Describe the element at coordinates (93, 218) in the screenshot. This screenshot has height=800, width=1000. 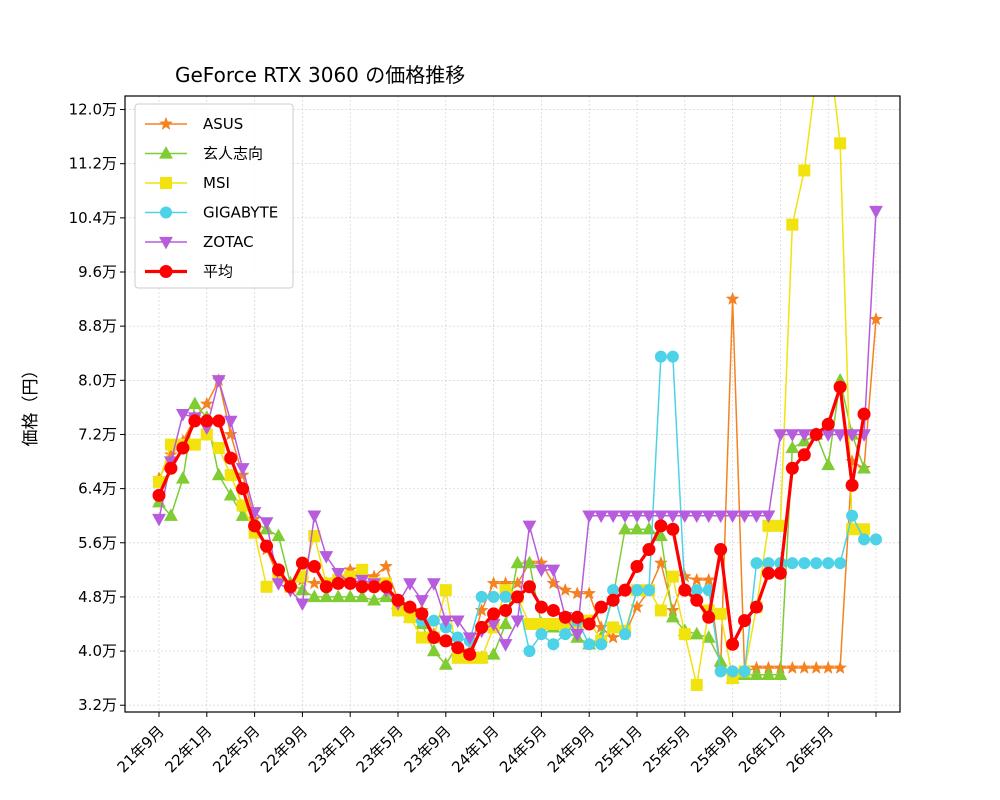
I see `y-tick-label: 10.4万` at that location.